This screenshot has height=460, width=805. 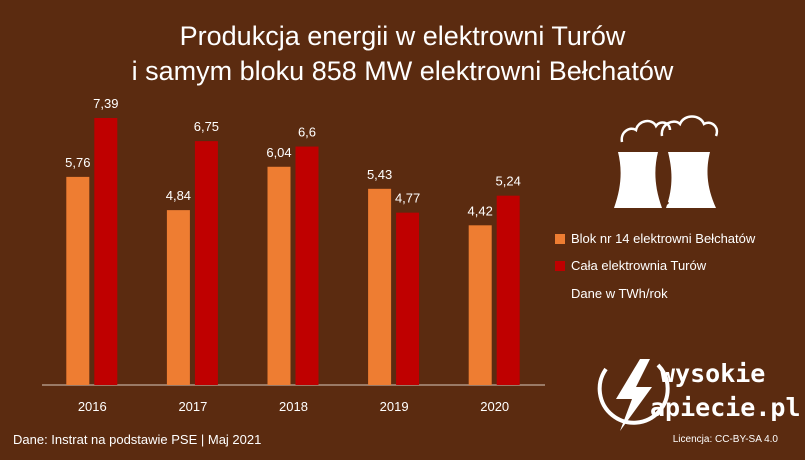 I want to click on data-label-turow-2018: 6,6, so click(x=307, y=132).